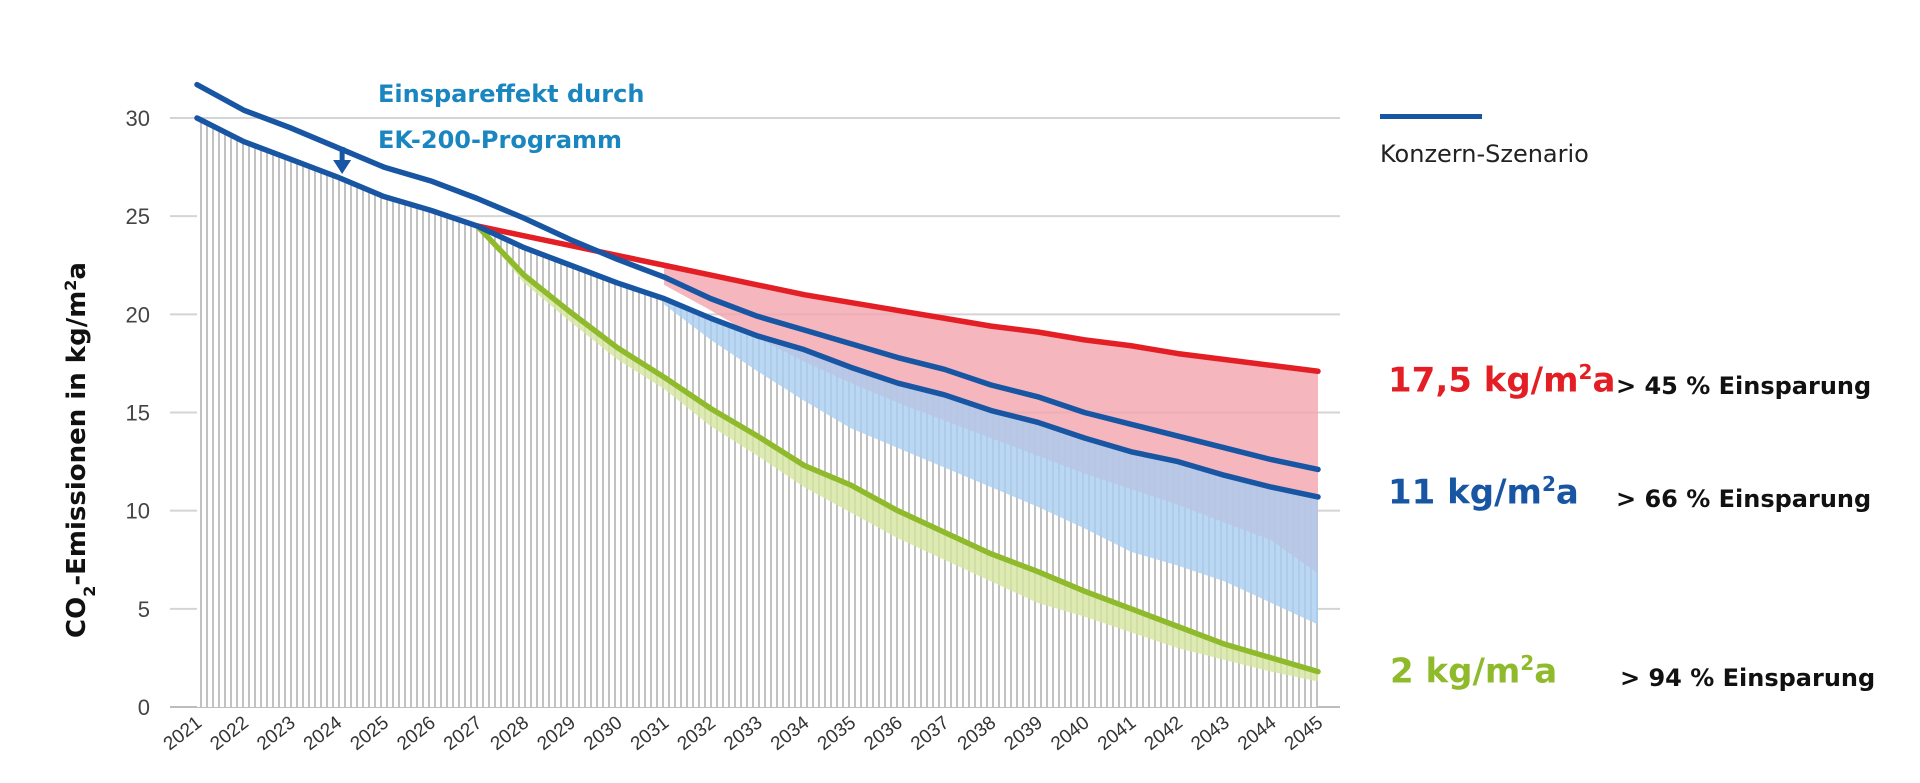 The height and width of the screenshot is (783, 1920). What do you see at coordinates (1210, 733) in the screenshot?
I see `x-tick-2043: 2043` at bounding box center [1210, 733].